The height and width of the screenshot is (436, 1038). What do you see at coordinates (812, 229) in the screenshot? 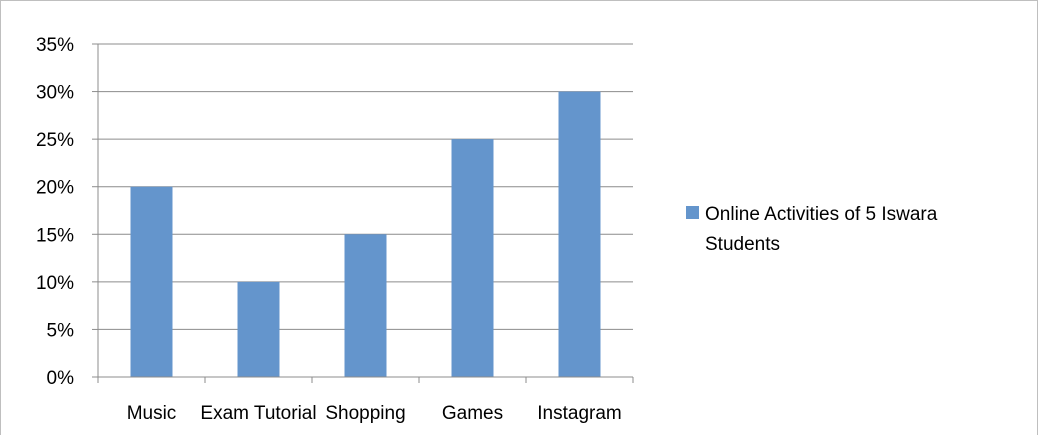
I see `legend: Online Activities of 5 Iswara Students` at bounding box center [812, 229].